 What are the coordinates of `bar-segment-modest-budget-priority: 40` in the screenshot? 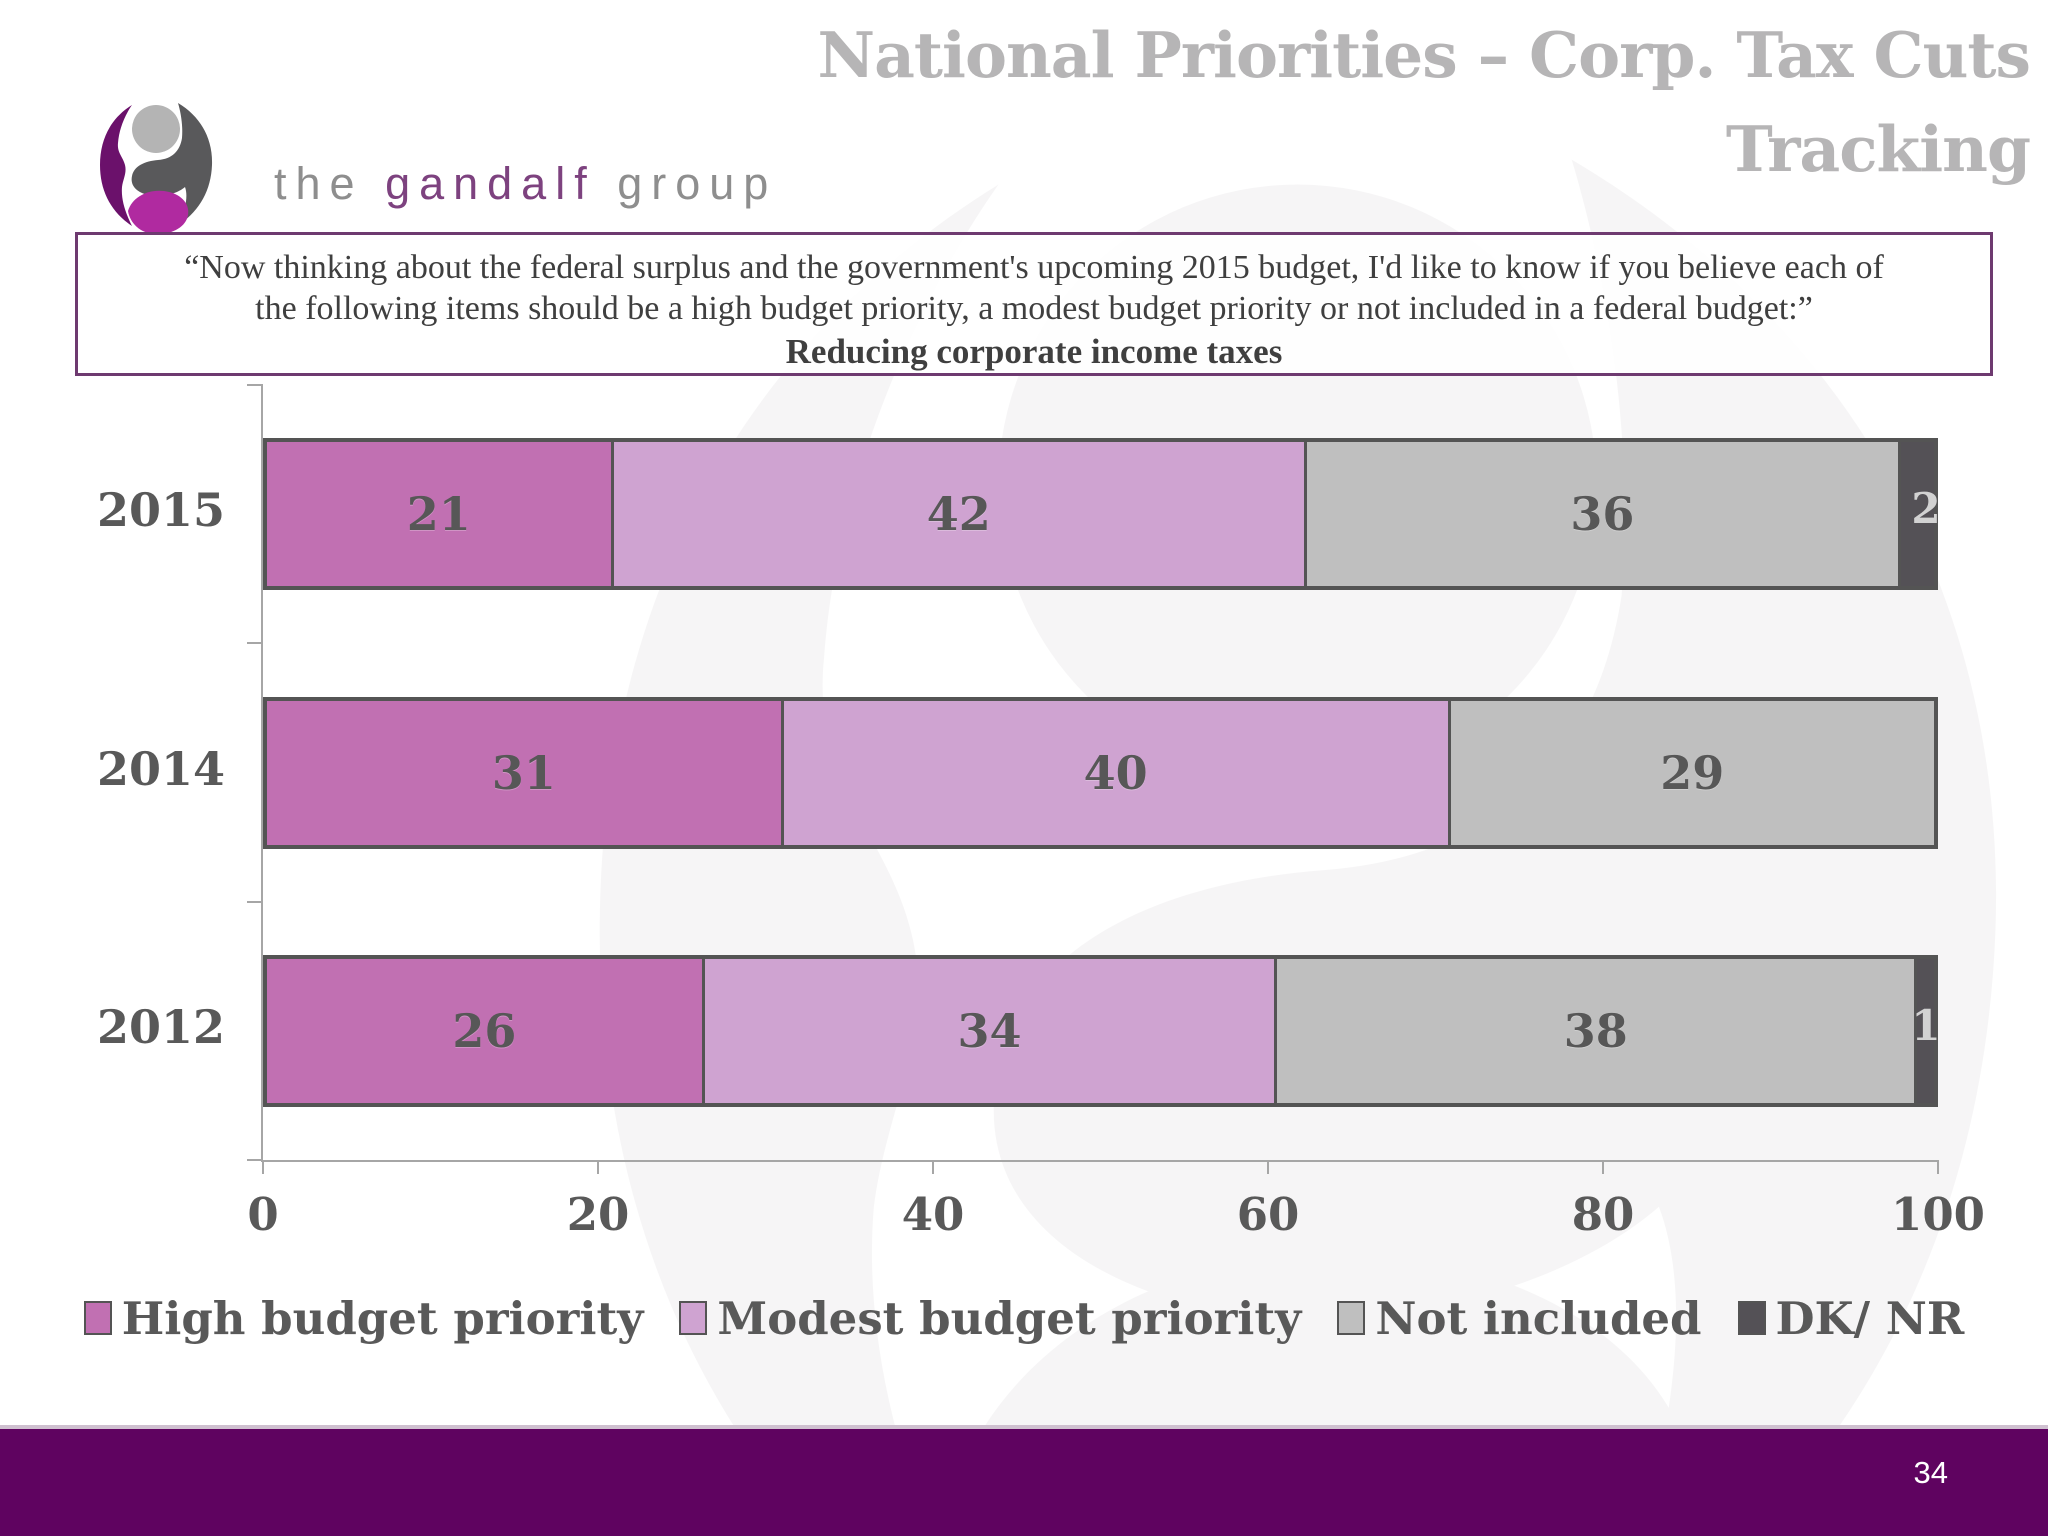 It's located at (1117, 772).